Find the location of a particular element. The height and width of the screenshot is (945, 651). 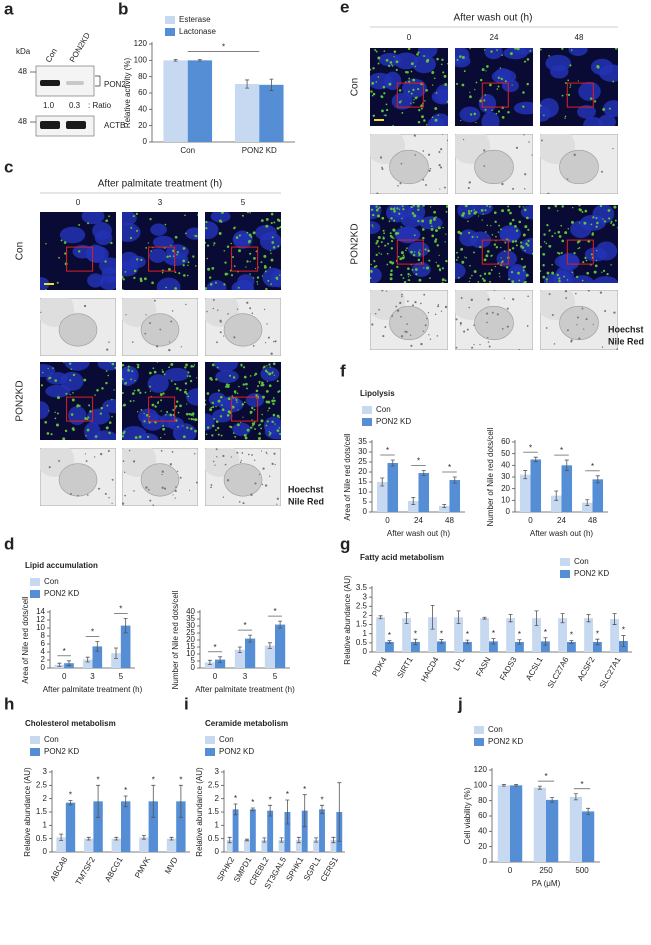

y-tick-label: 0.5 is located at coordinates (362, 642).